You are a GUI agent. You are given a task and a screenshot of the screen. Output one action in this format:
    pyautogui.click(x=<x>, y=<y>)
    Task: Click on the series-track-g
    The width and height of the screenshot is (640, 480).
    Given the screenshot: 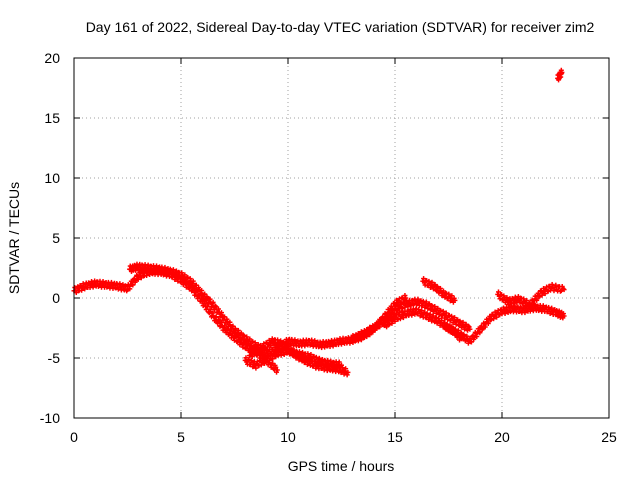 What is the action you would take?
    pyautogui.click(x=439, y=290)
    